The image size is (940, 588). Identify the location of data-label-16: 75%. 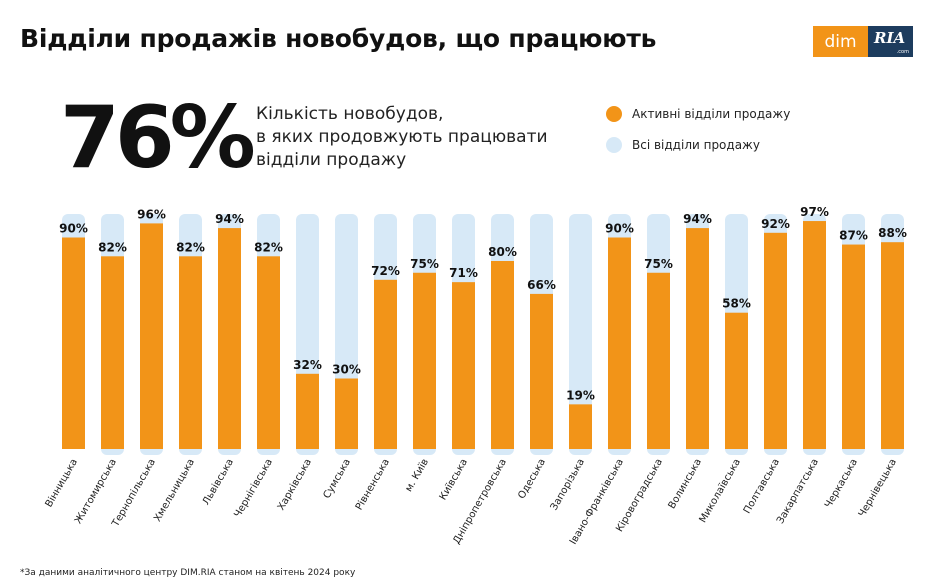
(658, 264).